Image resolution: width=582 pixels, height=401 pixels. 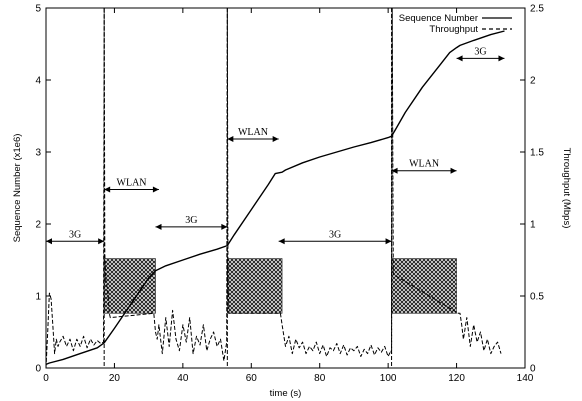 I want to click on y-left-tick-label: 3, so click(x=38, y=153).